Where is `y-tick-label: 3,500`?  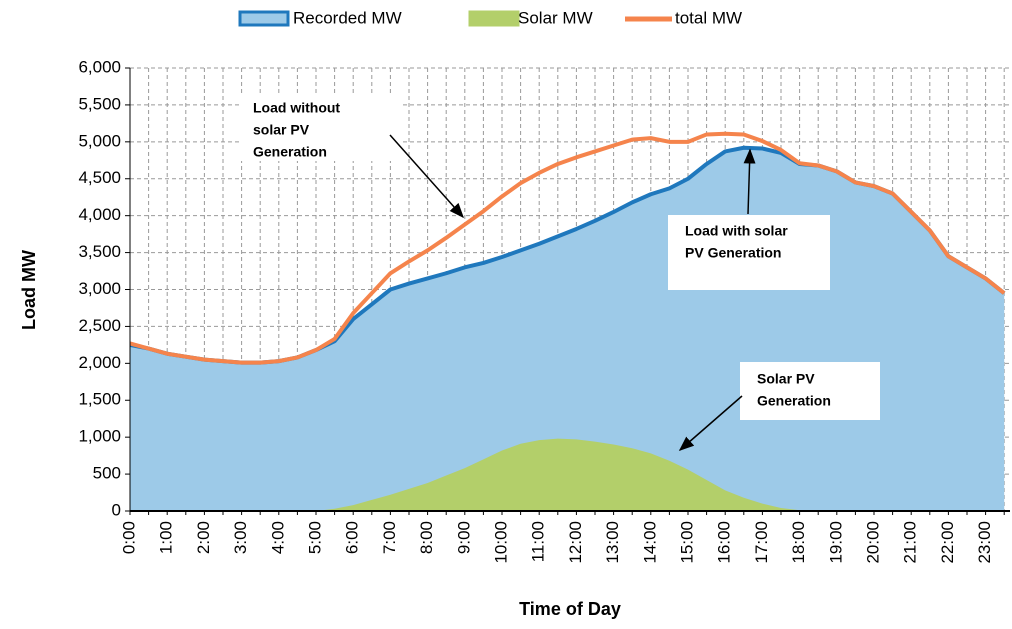 y-tick-label: 3,500 is located at coordinates (99, 251).